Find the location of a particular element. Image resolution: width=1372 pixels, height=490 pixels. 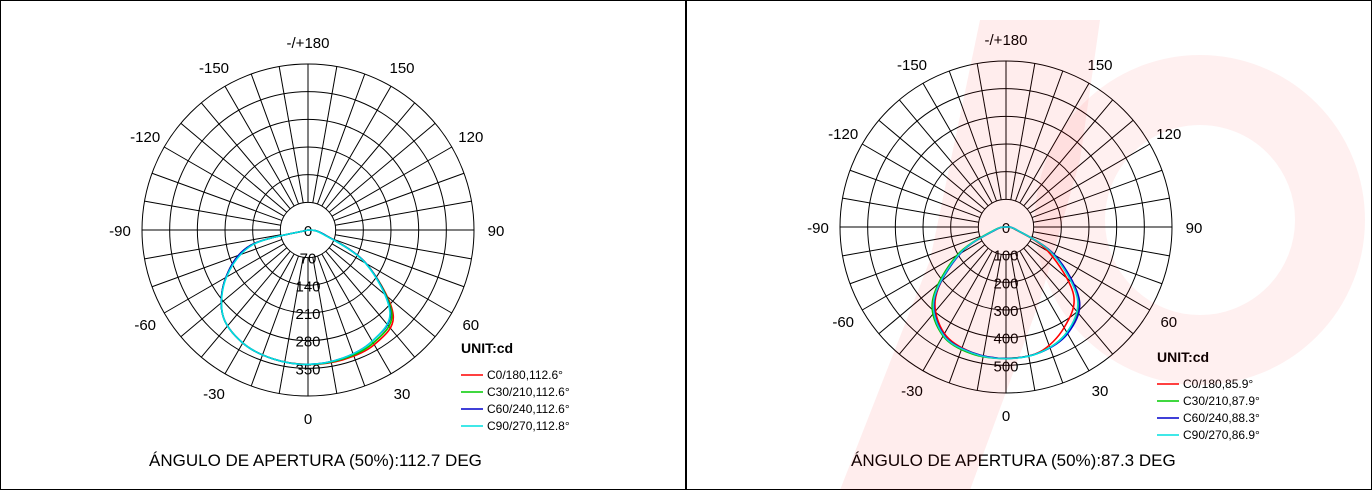

radial-tick-label: 300 is located at coordinates (1005, 311).